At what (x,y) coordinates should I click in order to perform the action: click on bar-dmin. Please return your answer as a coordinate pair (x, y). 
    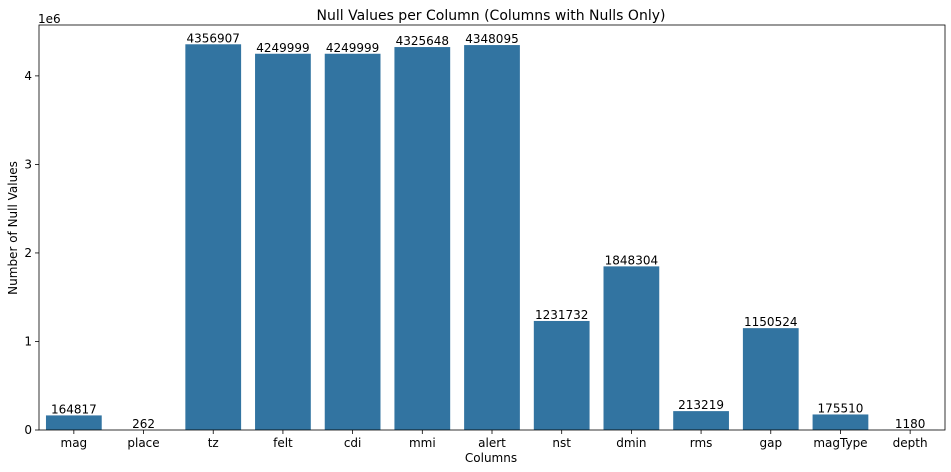
    Looking at the image, I should click on (631, 348).